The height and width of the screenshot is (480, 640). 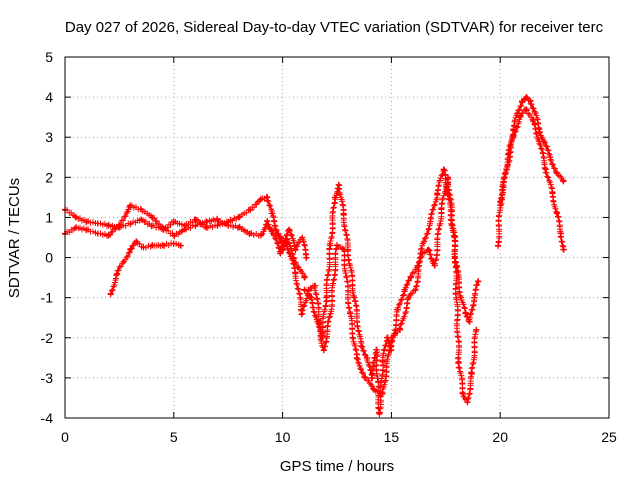 What do you see at coordinates (49, 217) in the screenshot?
I see `y-tick-label: 1` at bounding box center [49, 217].